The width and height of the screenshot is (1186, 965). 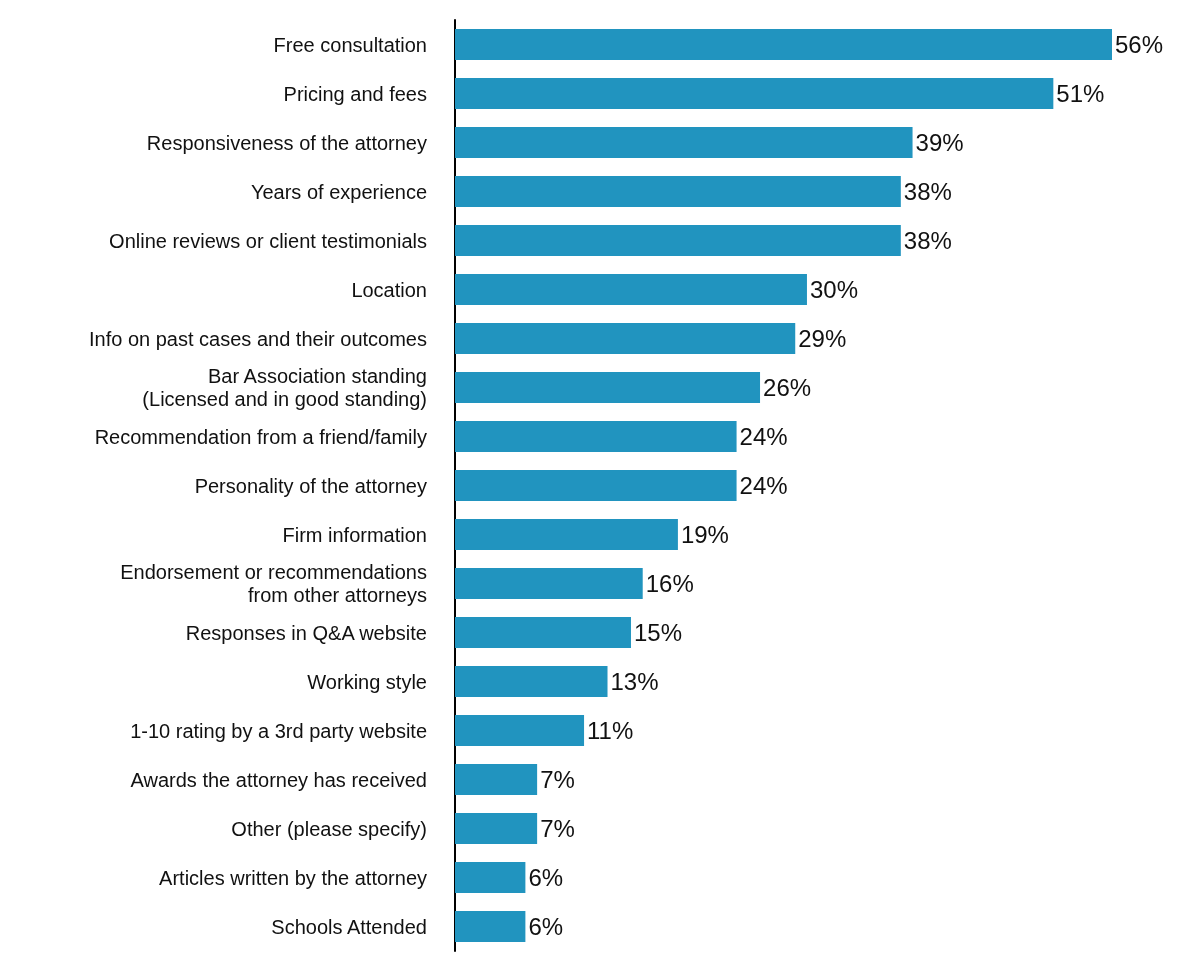 What do you see at coordinates (310, 485) in the screenshot?
I see `y-tick-label: Personality of the attorney` at bounding box center [310, 485].